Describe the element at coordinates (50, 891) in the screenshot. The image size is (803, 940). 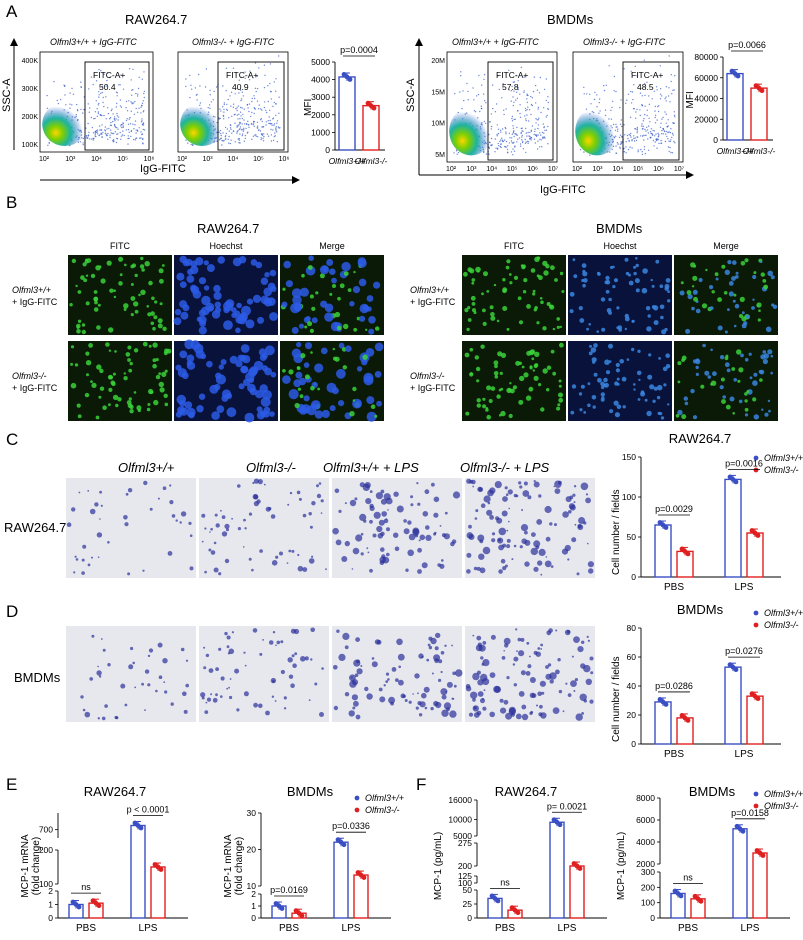
I see `ef-0-ytick-label: 2` at that location.